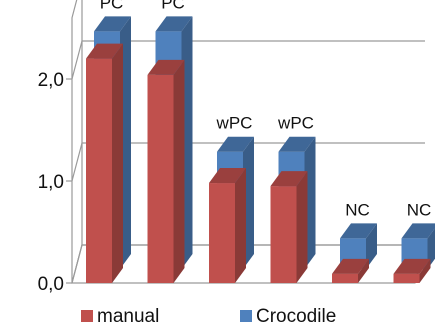  What do you see at coordinates (51, 284) in the screenshot?
I see `y-tick-label: 0,0` at bounding box center [51, 284].